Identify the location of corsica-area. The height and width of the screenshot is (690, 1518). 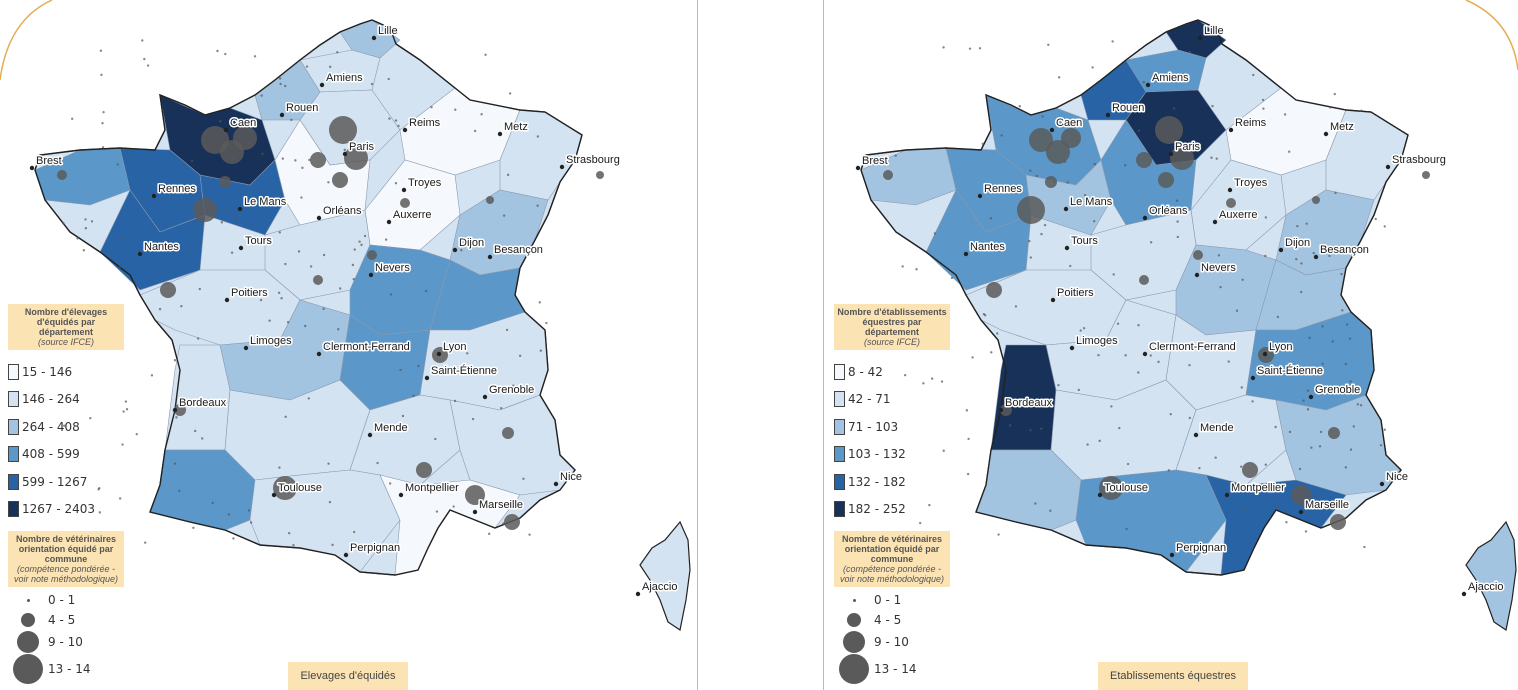
(1491, 575).